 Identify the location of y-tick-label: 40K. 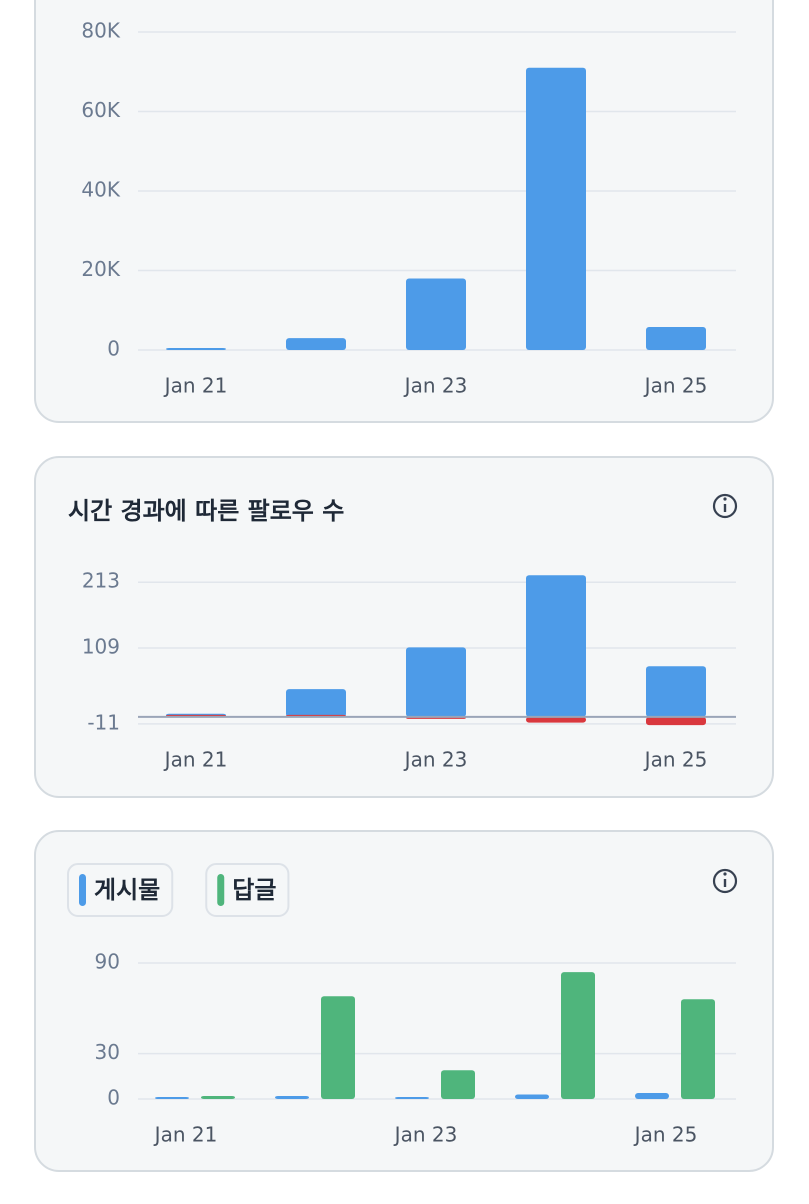
(100, 190).